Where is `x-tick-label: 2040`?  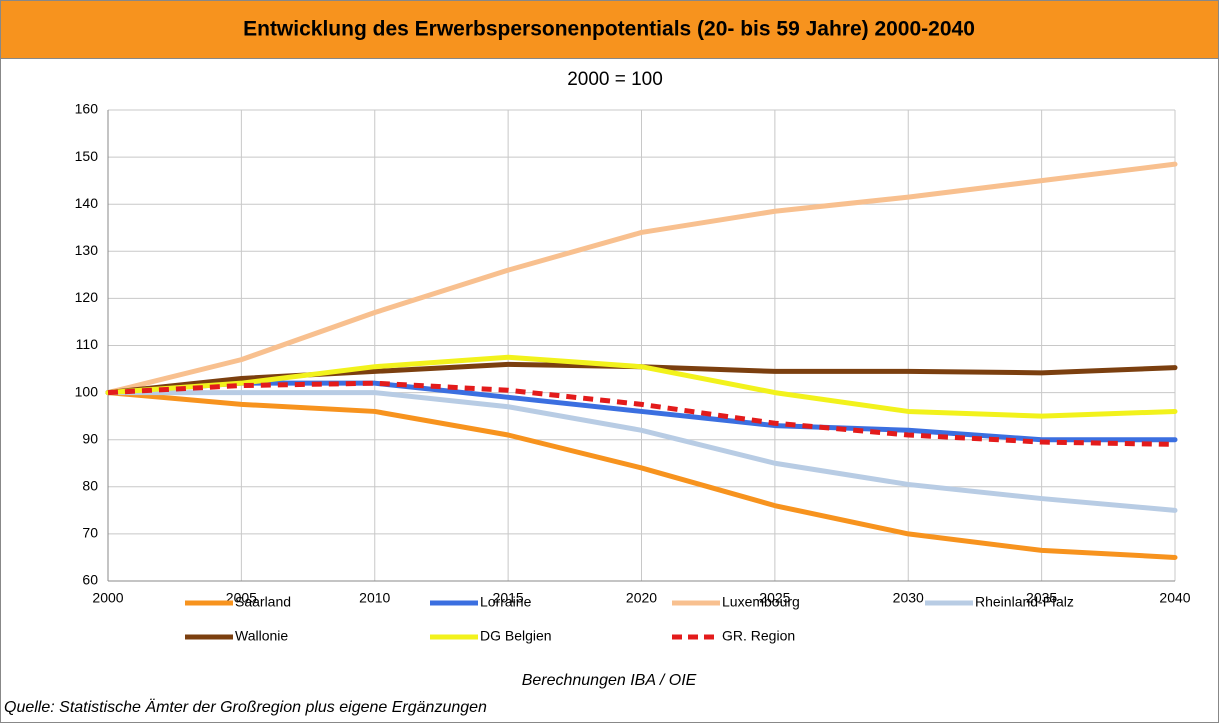
x-tick-label: 2040 is located at coordinates (1174, 598).